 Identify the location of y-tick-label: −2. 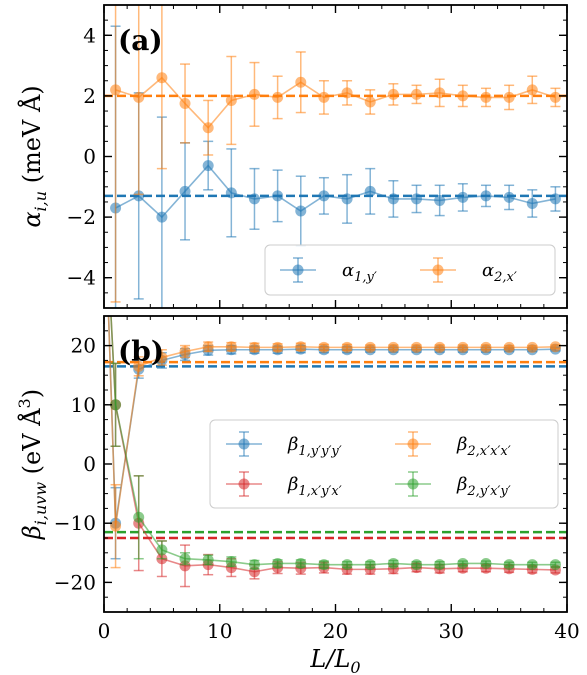
(81, 217).